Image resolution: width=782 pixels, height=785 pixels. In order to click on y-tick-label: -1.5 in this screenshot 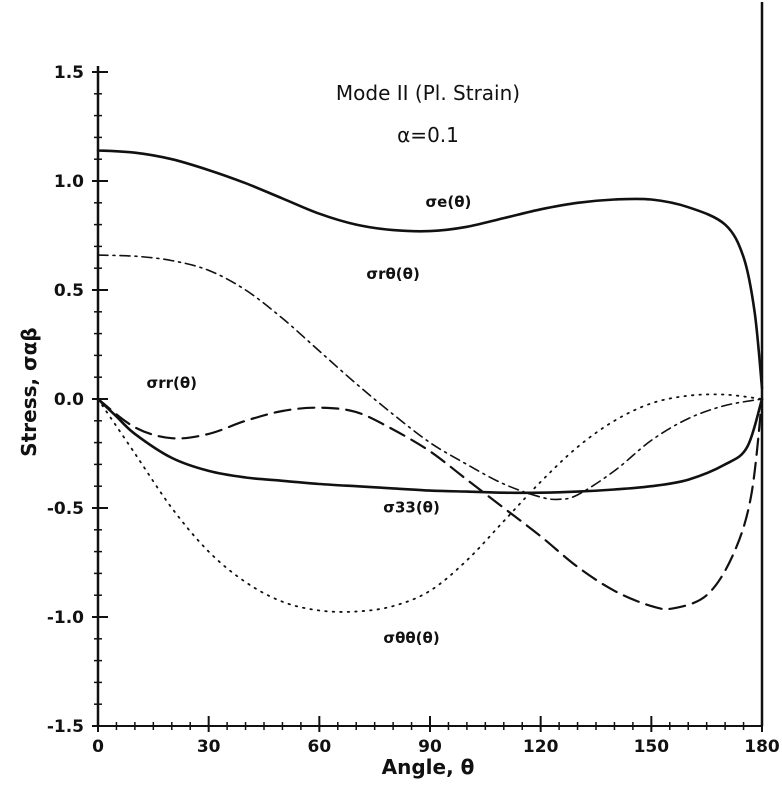, I will do `click(65, 727)`.